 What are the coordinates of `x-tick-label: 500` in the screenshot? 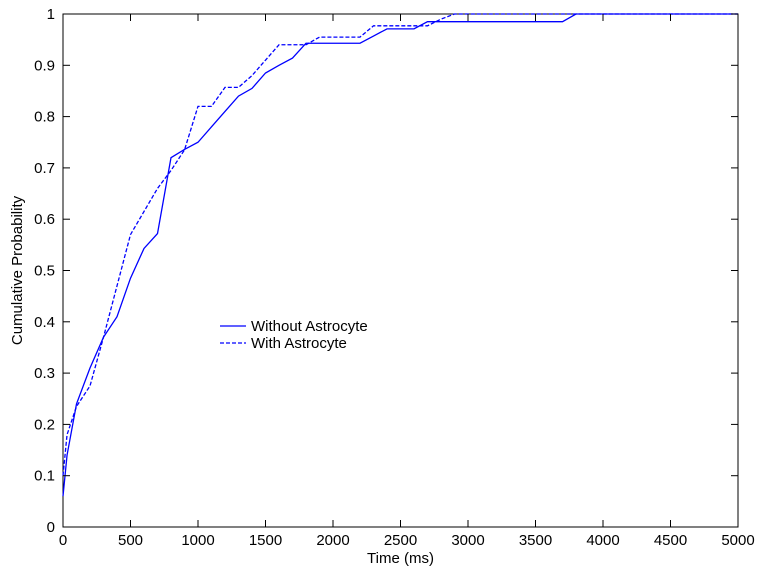 It's located at (130, 540).